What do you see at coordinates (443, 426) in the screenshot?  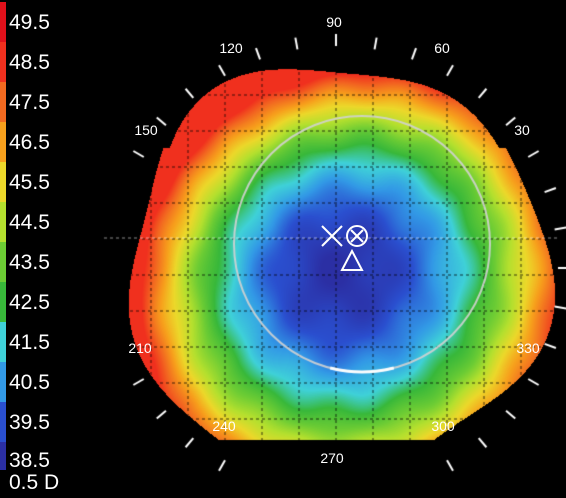 I see `axis-label-300: 300` at bounding box center [443, 426].